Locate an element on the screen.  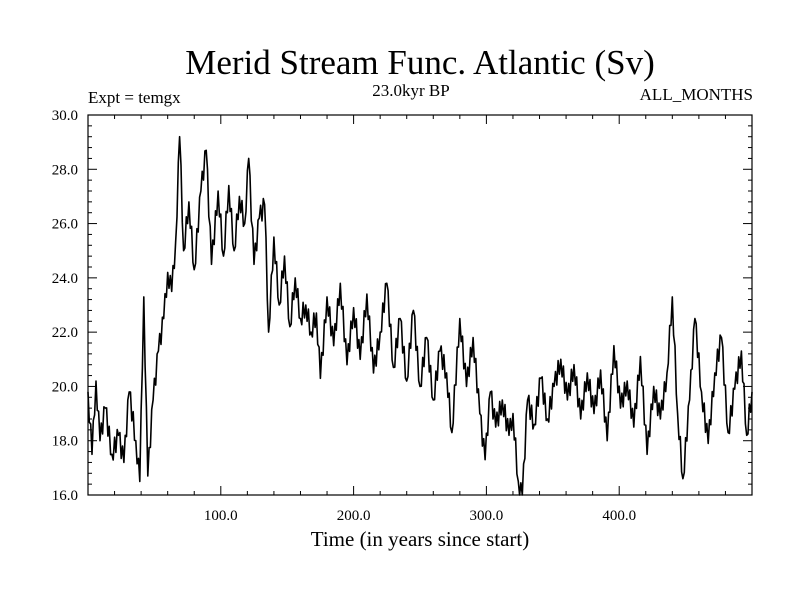
chart-subtitle-months: ALL_MONTHS is located at coordinates (696, 94).